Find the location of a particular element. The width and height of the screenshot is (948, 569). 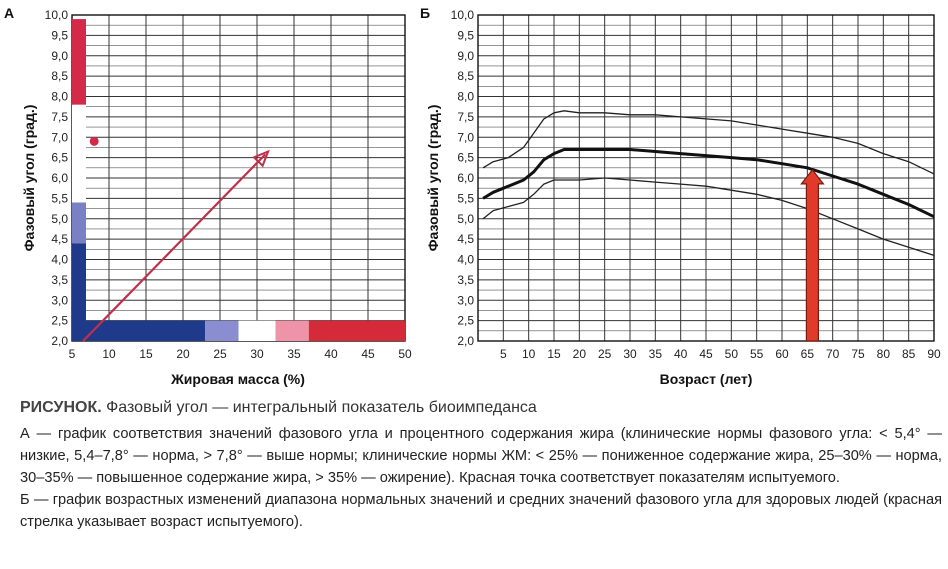

chart-b-y-axis-label: Фазовый угол (град.) is located at coordinates (433, 178).